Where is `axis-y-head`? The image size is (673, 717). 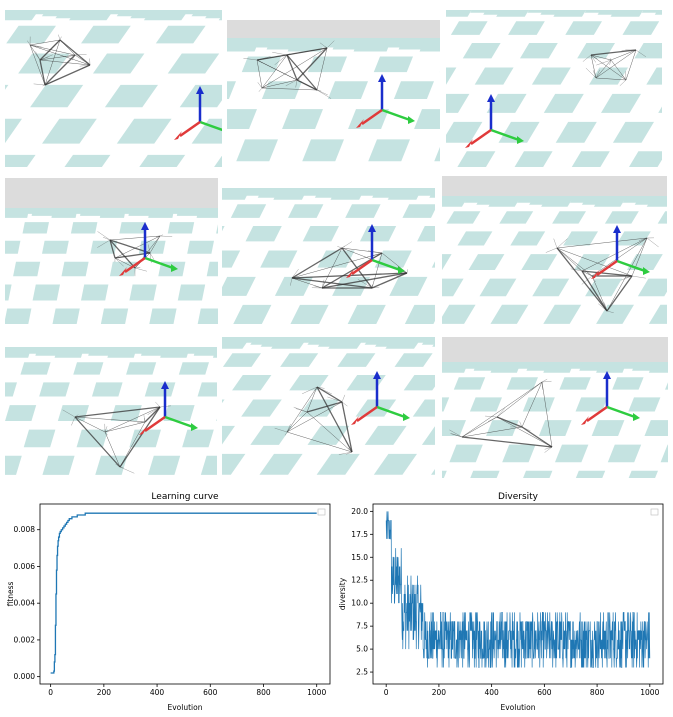 axis-y-head is located at coordinates (401, 270).